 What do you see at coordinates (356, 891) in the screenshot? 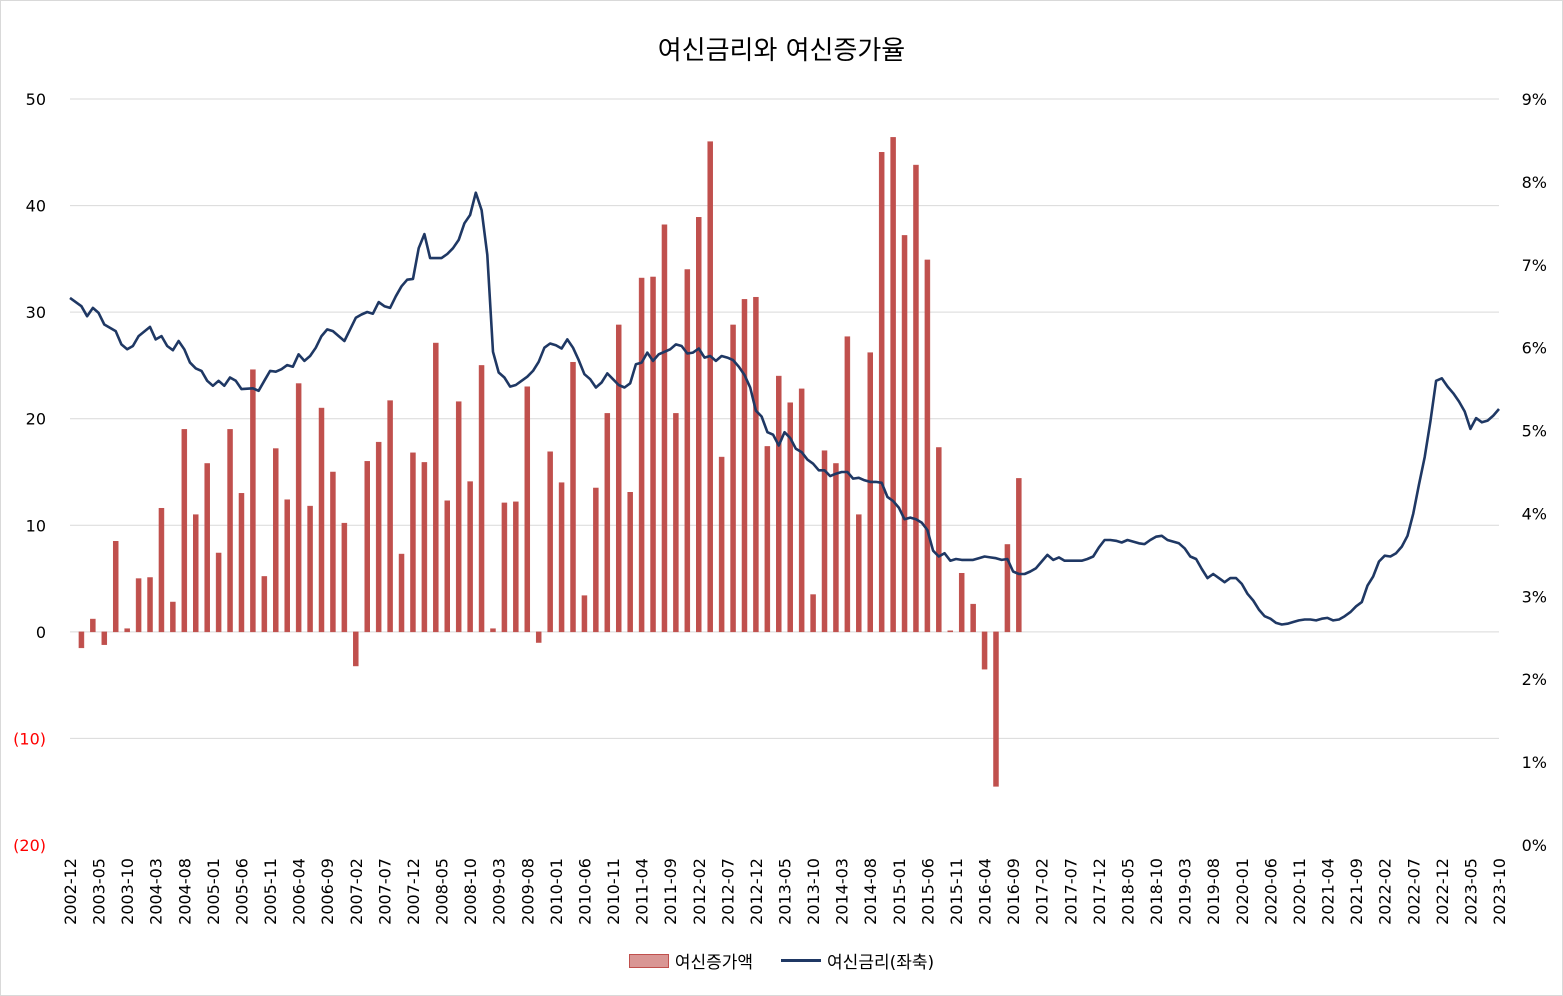
I see `x-tick-label: 2007-02` at bounding box center [356, 891].